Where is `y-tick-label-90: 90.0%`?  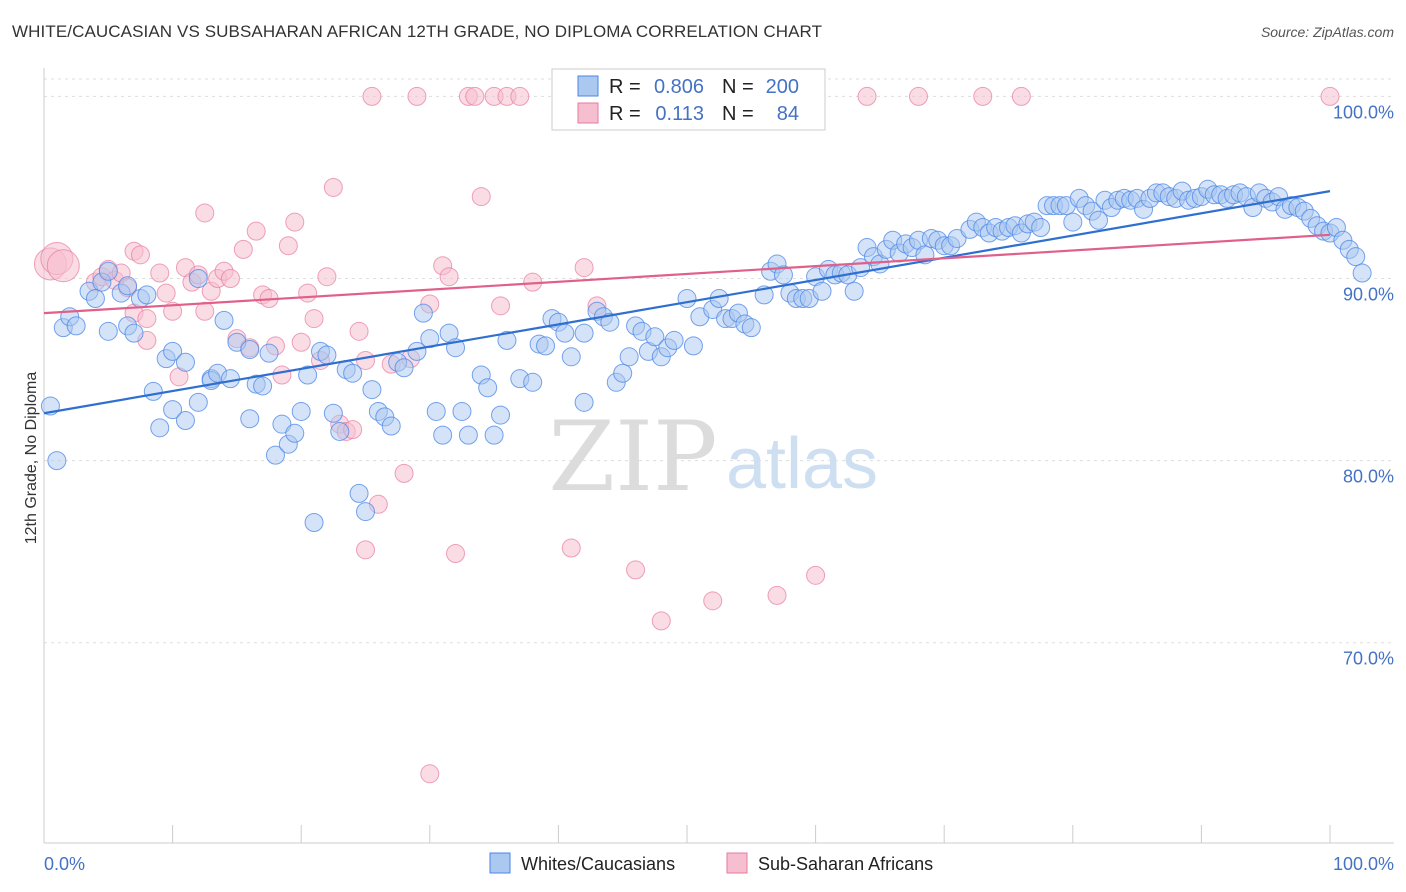 y-tick-label-90: 90.0% is located at coordinates (1368, 295).